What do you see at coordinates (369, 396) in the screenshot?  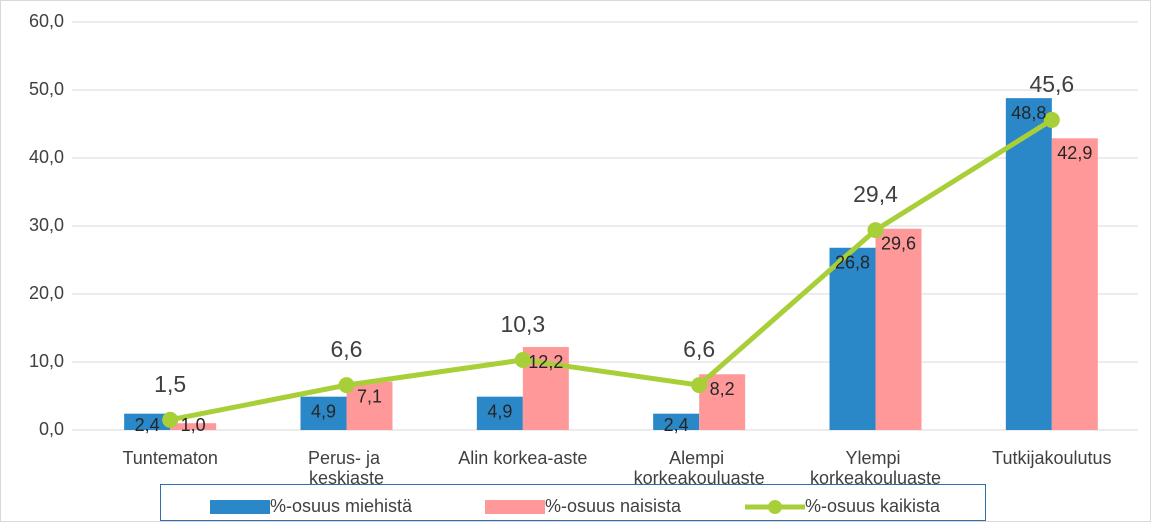 I see `data-label: 7,1` at bounding box center [369, 396].